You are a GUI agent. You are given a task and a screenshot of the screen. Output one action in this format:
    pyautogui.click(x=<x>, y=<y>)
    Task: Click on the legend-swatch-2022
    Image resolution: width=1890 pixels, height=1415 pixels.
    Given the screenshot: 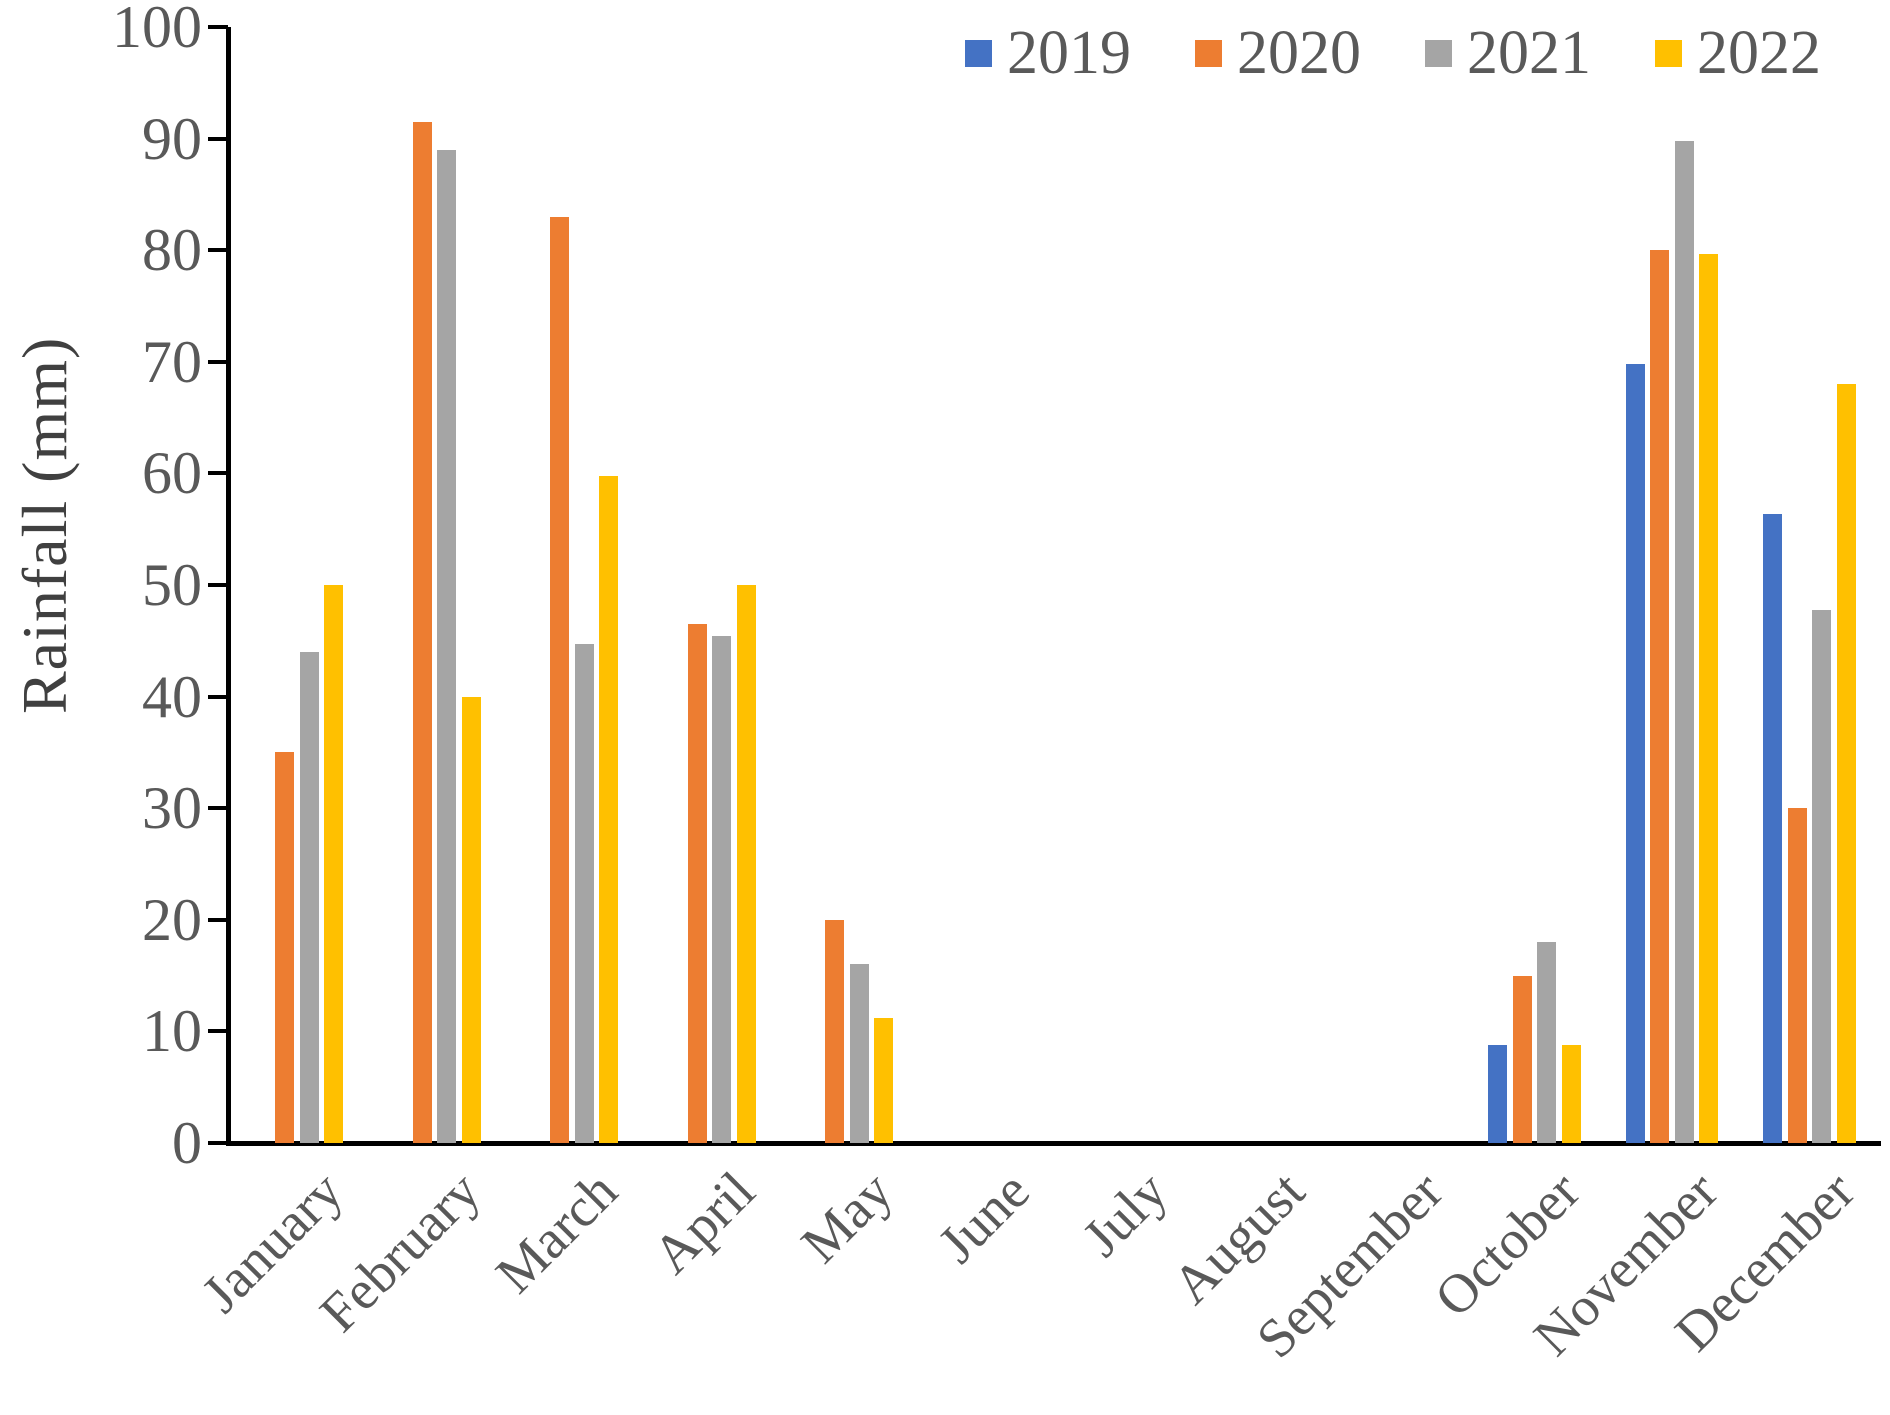 What is the action you would take?
    pyautogui.click(x=1668, y=53)
    